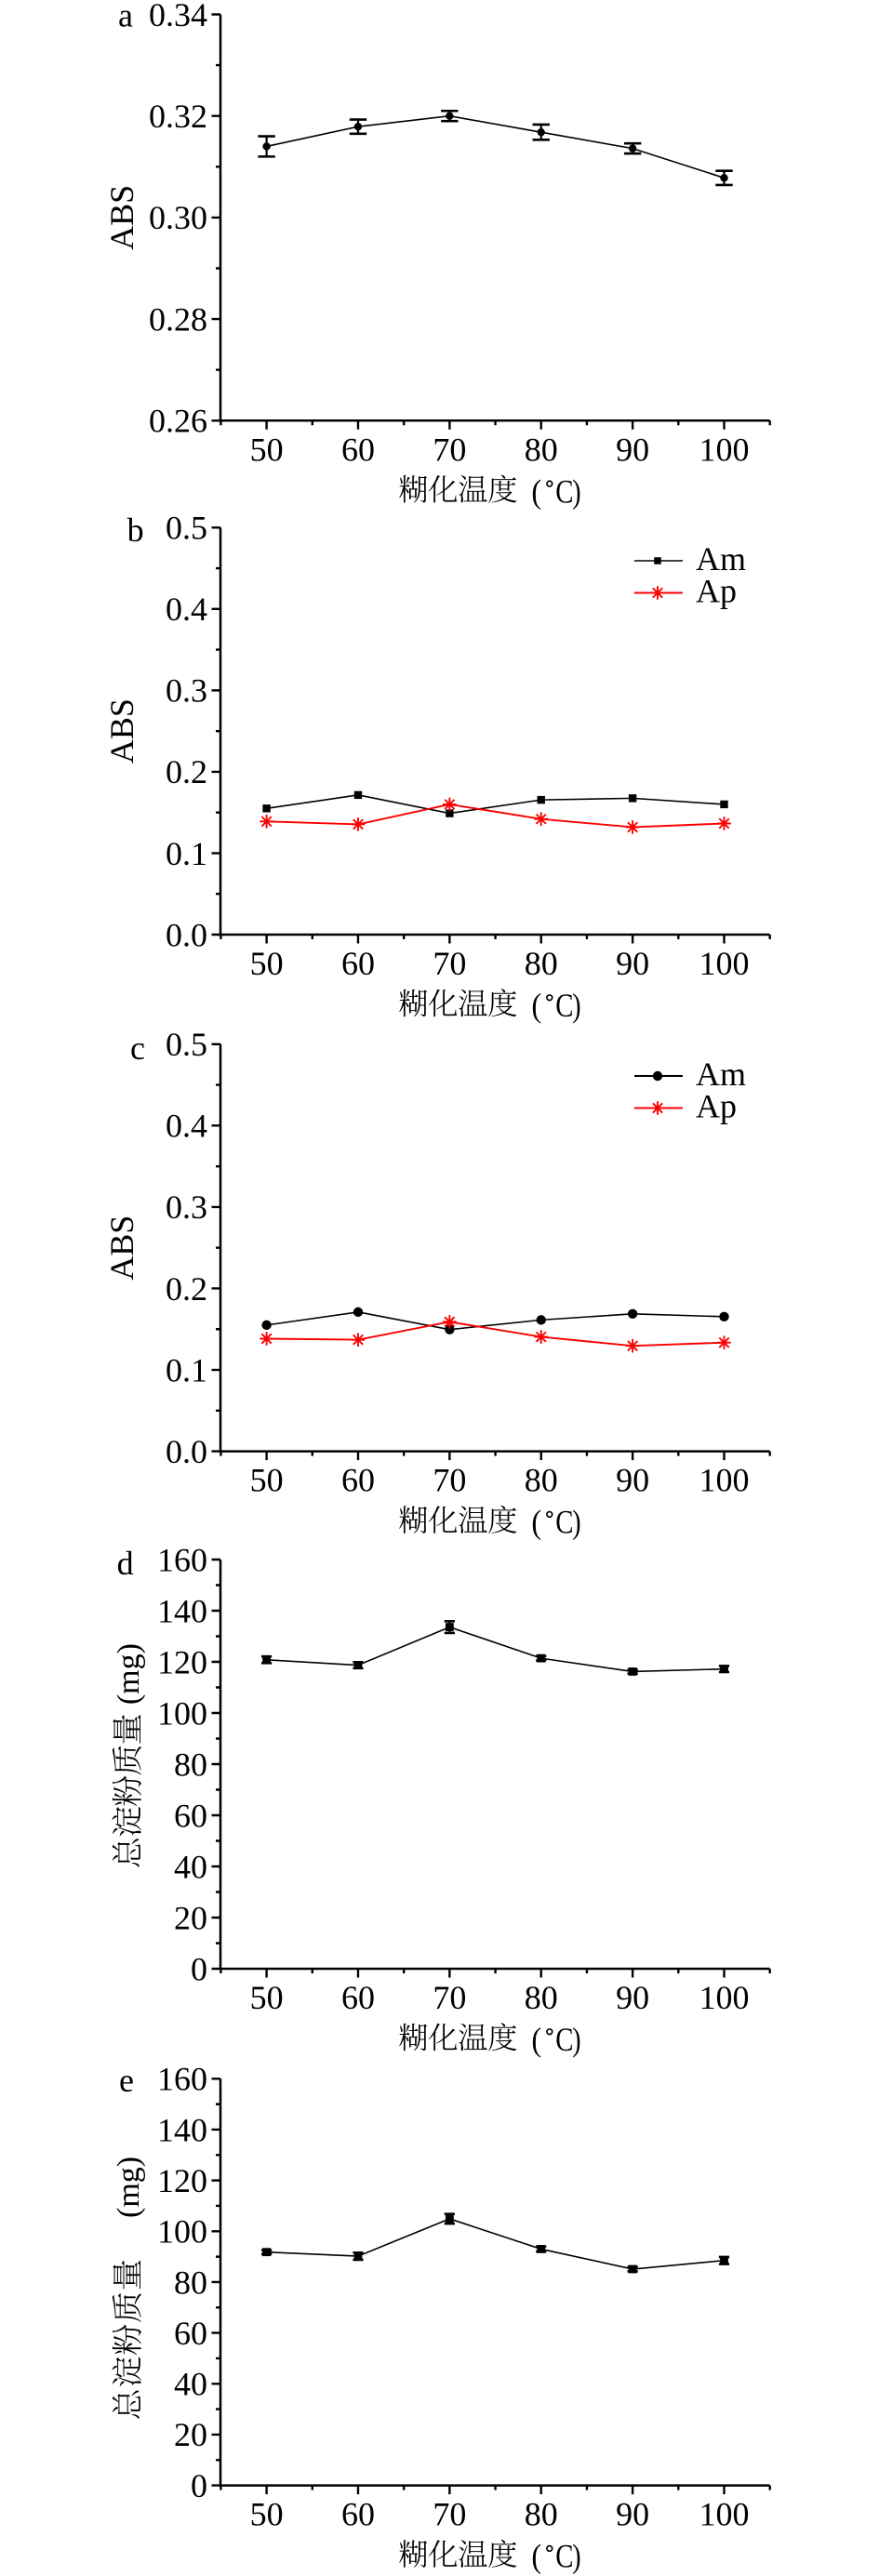  Describe the element at coordinates (126, 1563) in the screenshot. I see `svg-text: d` at that location.